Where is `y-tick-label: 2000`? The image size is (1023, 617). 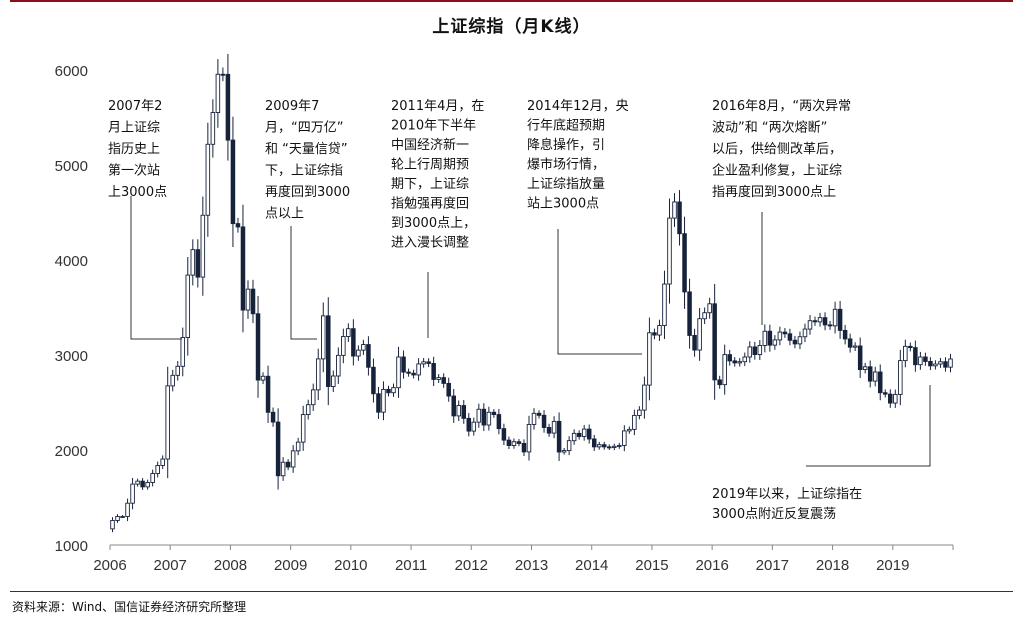 y-tick-label: 2000 is located at coordinates (71, 451).